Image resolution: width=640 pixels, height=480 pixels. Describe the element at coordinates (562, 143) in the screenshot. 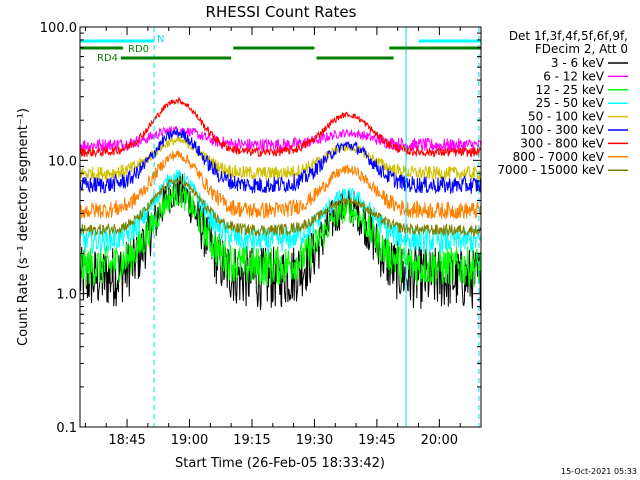

I see `legend-label-6: 300 - 800 keV` at that location.